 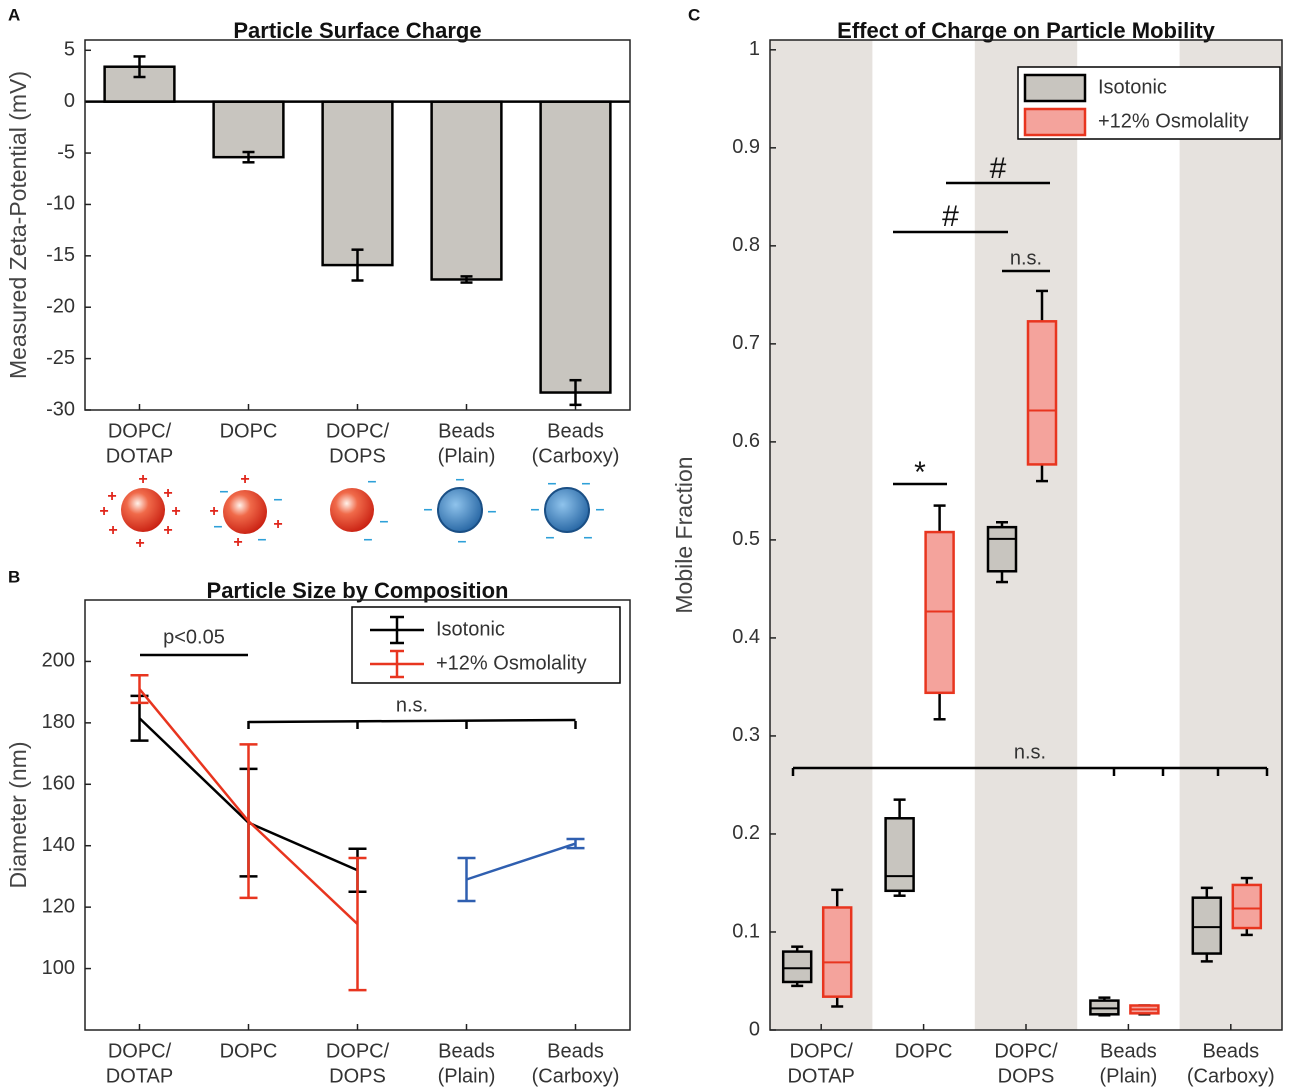 What do you see at coordinates (18, 815) in the screenshot?
I see `y-axis-label: Diameter (nm)` at bounding box center [18, 815].